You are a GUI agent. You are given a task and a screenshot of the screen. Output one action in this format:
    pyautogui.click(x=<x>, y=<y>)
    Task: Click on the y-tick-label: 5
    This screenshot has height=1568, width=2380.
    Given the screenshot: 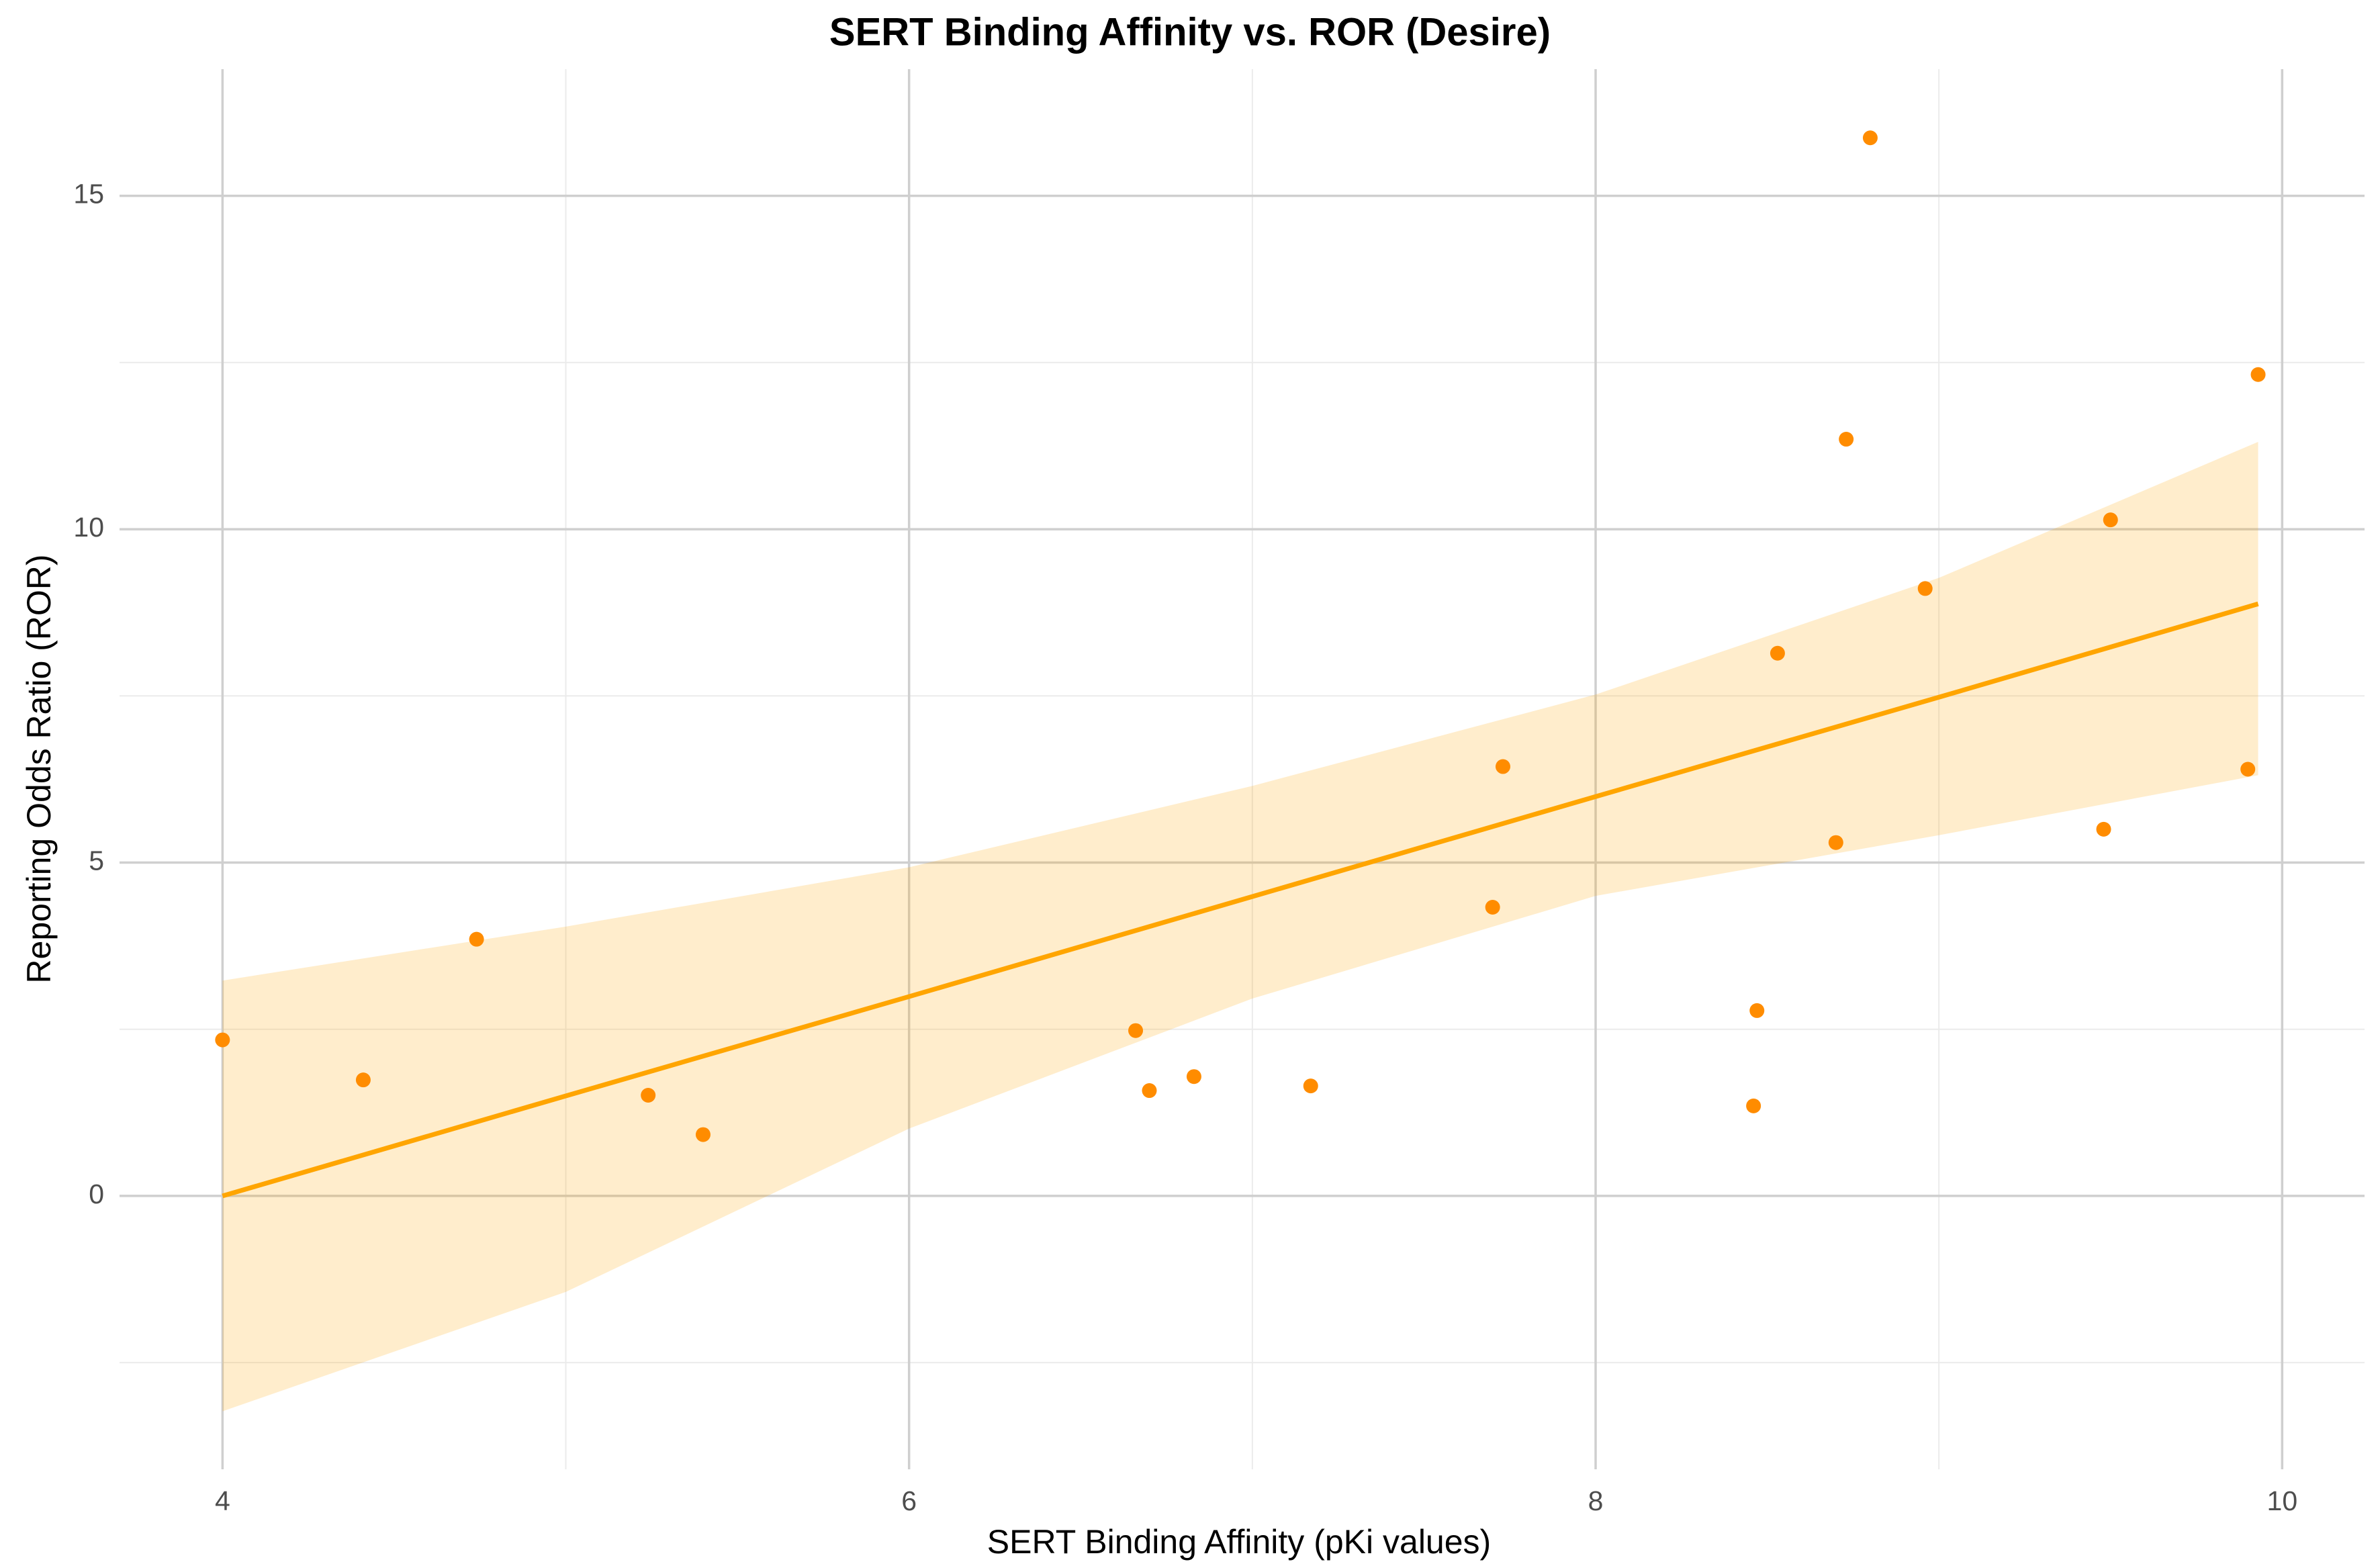 What is the action you would take?
    pyautogui.click(x=96, y=860)
    